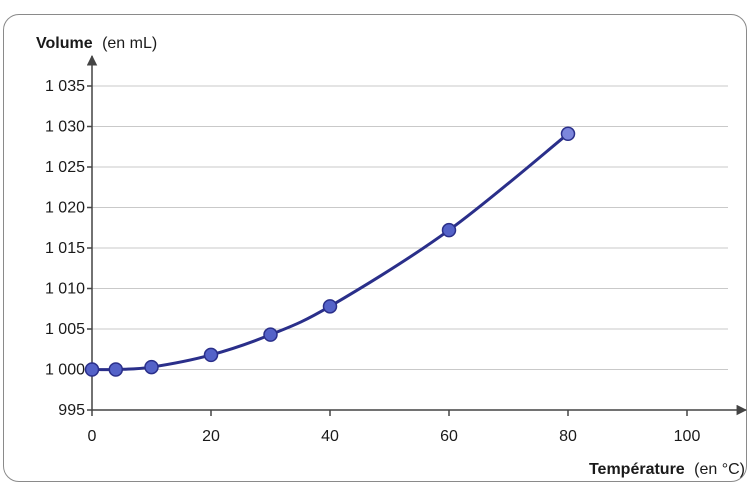 The width and height of the screenshot is (753, 488). What do you see at coordinates (568, 436) in the screenshot?
I see `x-tick-label-80: 80` at bounding box center [568, 436].